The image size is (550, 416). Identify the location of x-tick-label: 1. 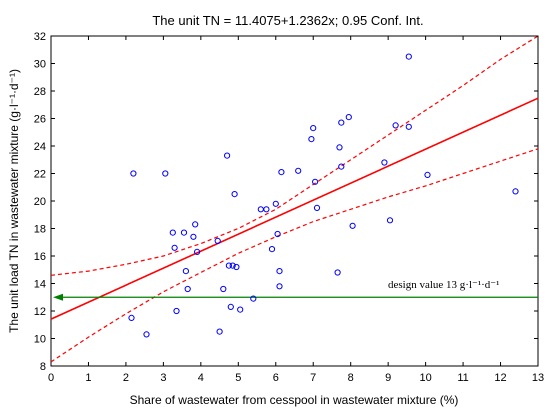
(88, 378).